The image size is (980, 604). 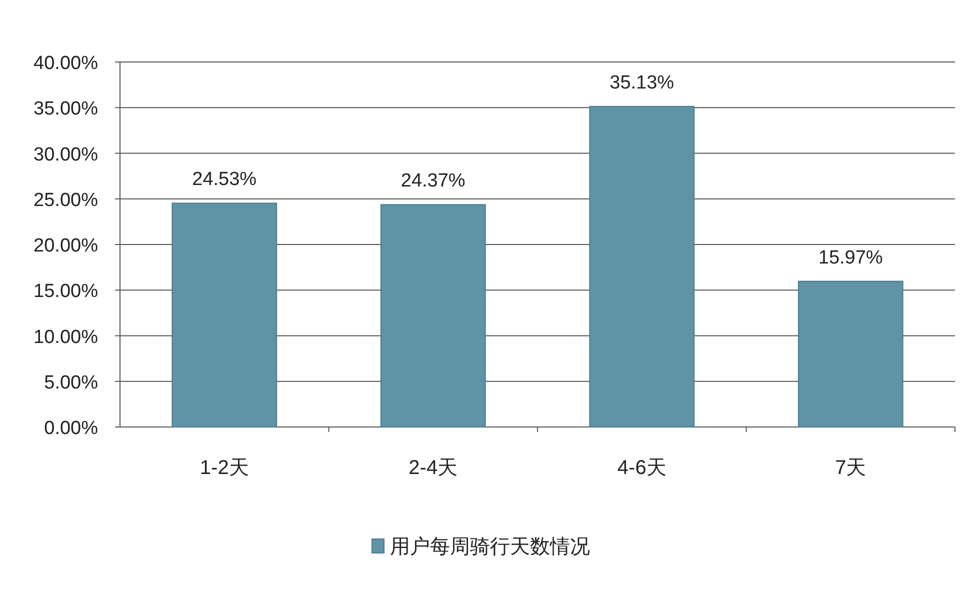 I want to click on x-tick-label: 4-6天, so click(x=641, y=468).